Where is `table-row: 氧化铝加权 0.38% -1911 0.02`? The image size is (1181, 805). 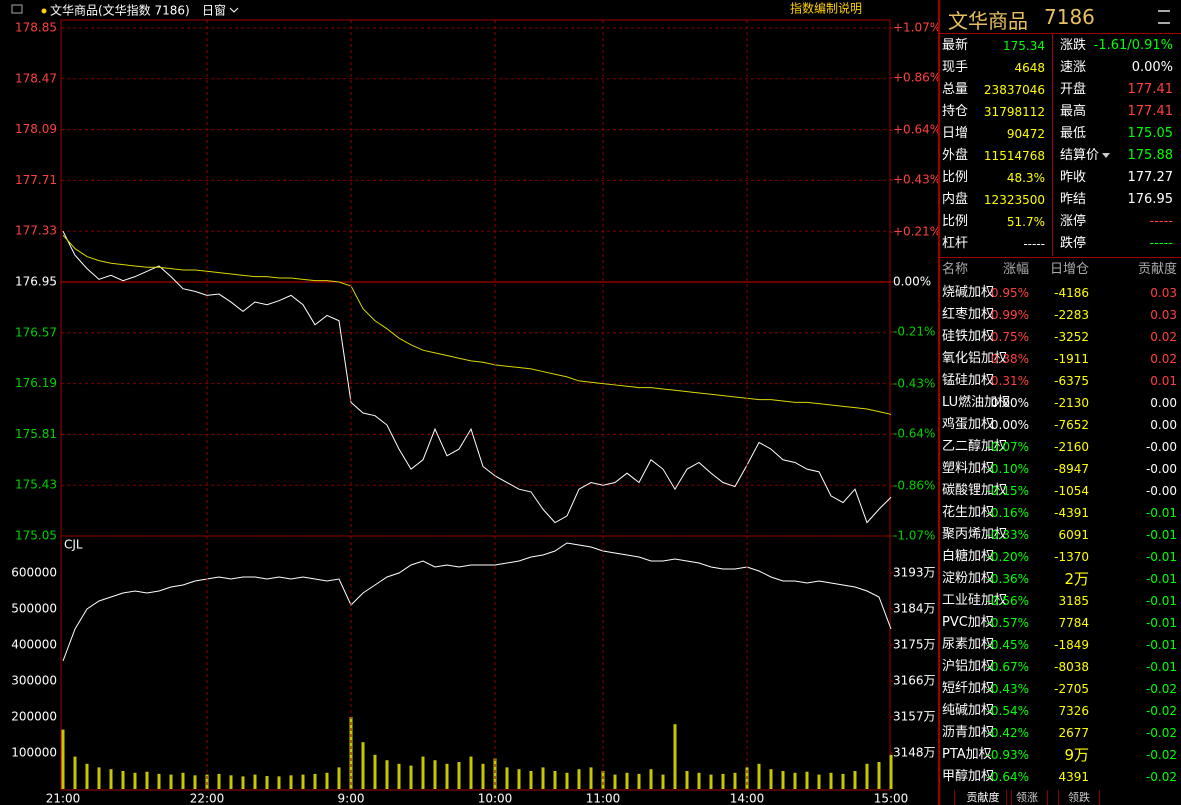
table-row: 氧化铝加权 0.38% -1911 0.02 is located at coordinates (1060, 359).